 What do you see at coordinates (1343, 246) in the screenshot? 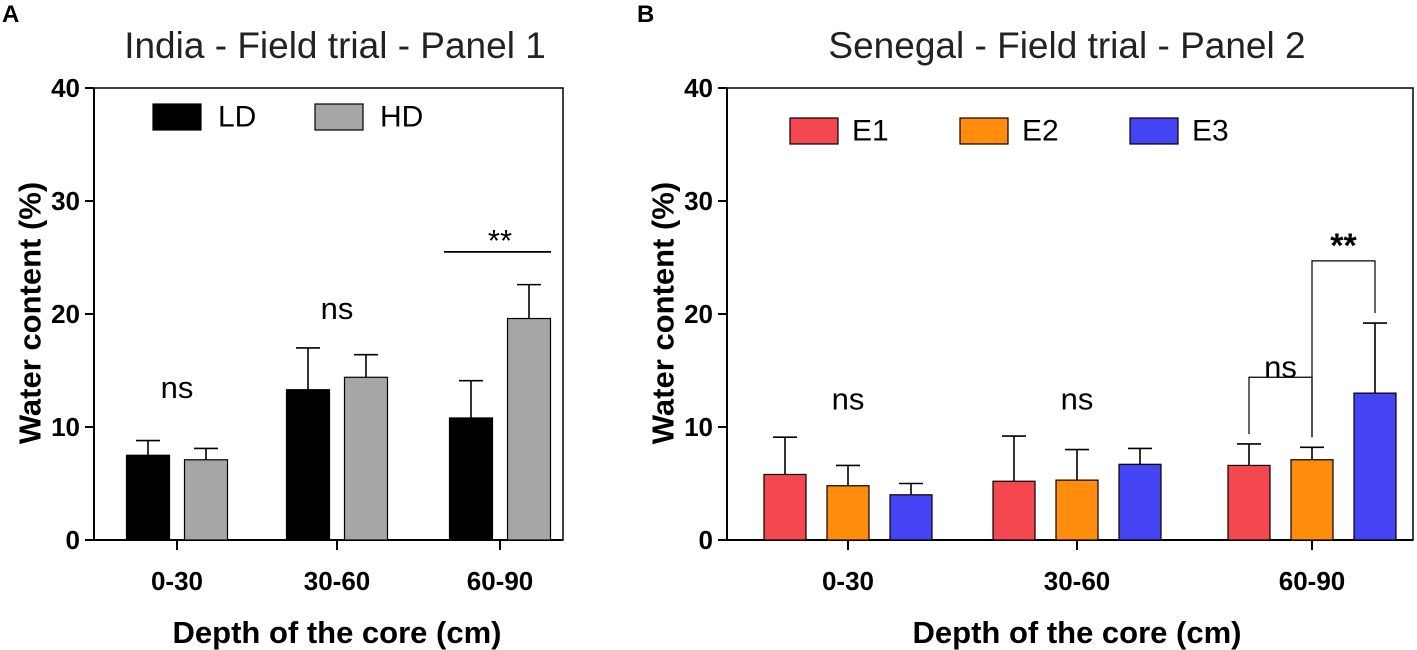
I see `panel-b-annotation-significance: **` at bounding box center [1343, 246].